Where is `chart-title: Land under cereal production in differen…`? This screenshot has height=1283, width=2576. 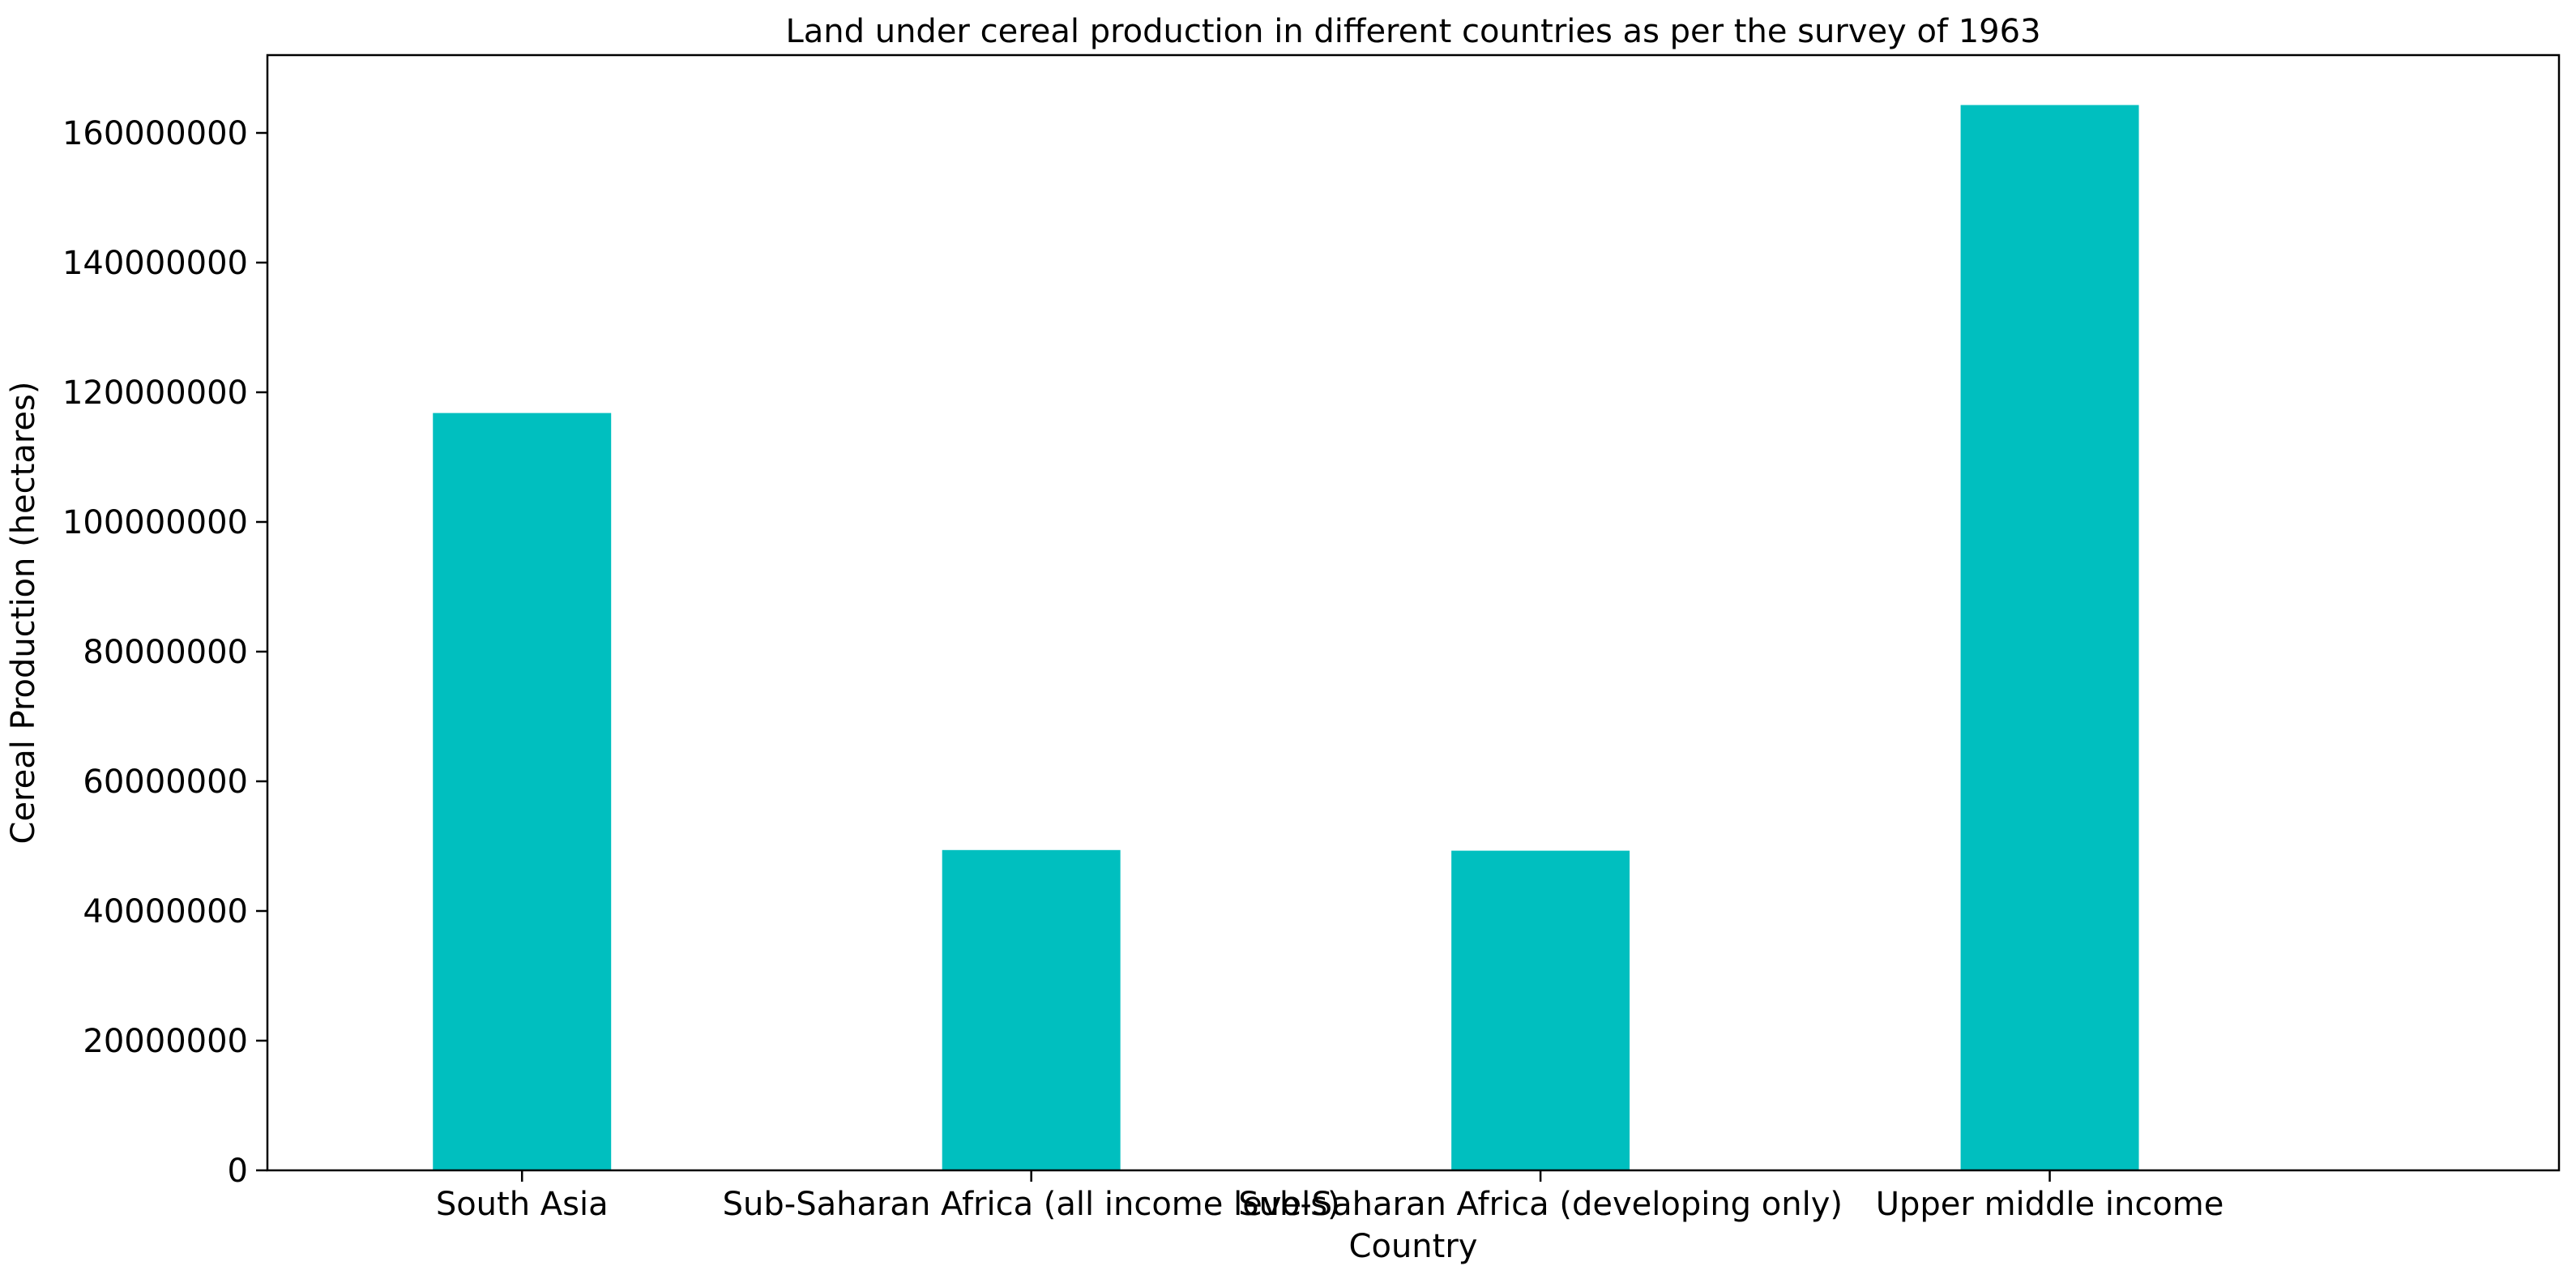
chart-title: Land under cereal production in differen… is located at coordinates (1412, 31).